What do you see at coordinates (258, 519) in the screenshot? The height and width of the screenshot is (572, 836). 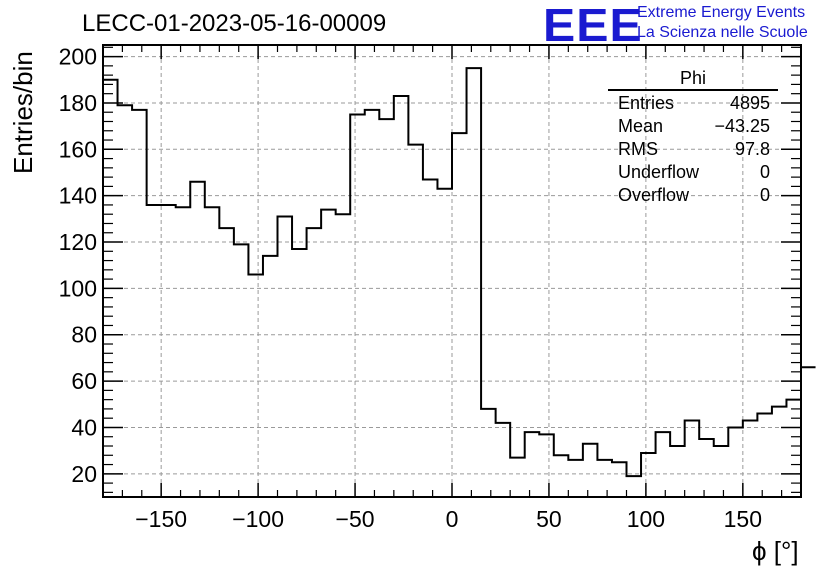 I see `x-tick-label: −100` at bounding box center [258, 519].